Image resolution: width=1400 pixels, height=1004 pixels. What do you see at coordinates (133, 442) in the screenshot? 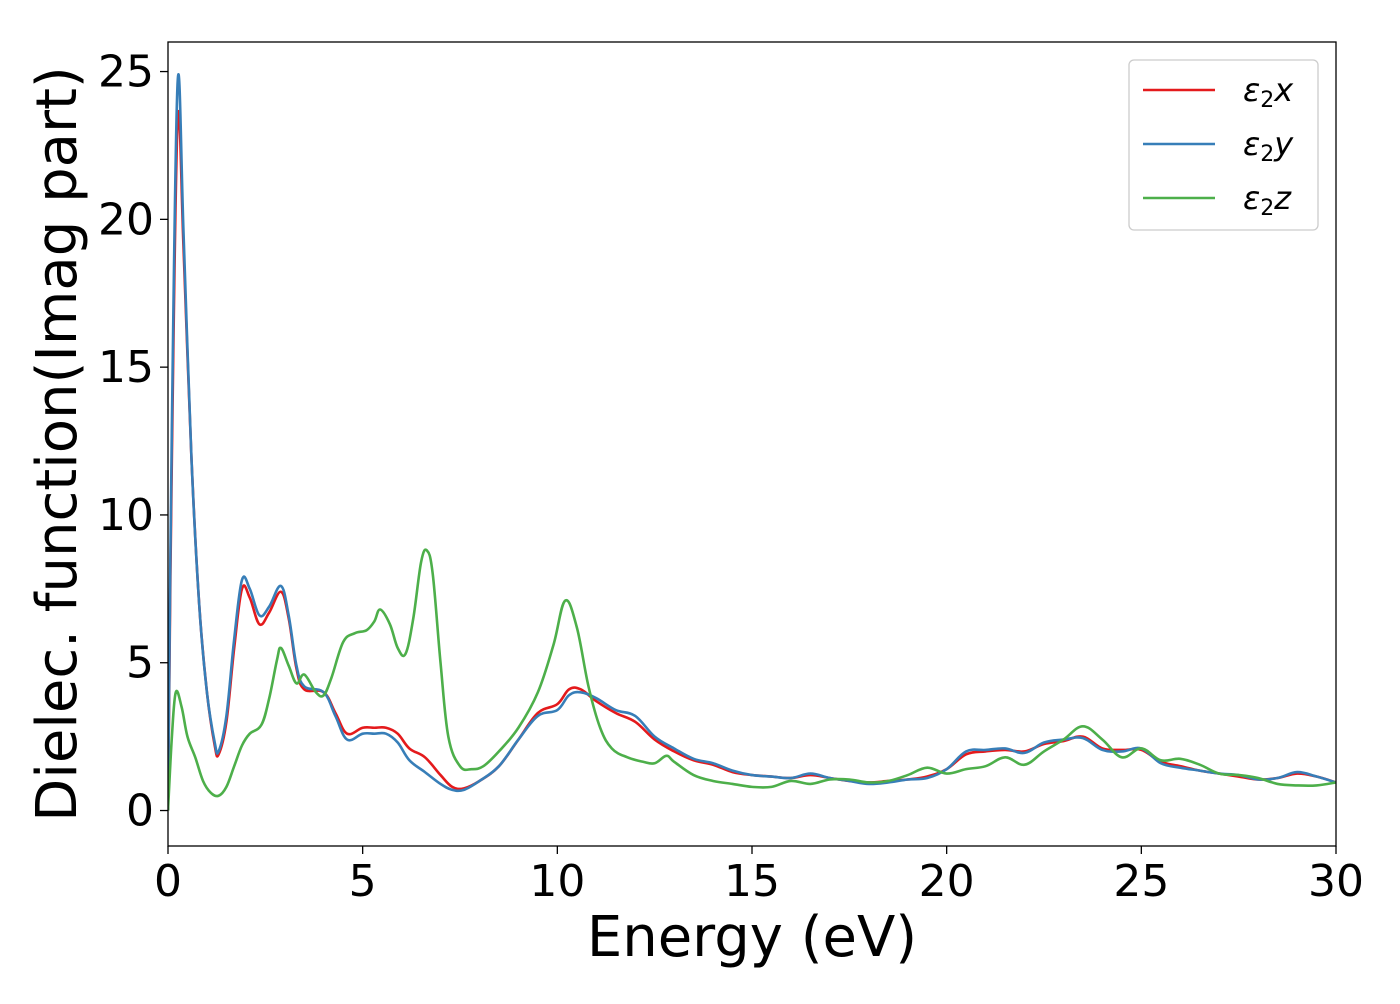
I see `y-axis-ticks: 0 5 10 15 20 25` at bounding box center [133, 442].